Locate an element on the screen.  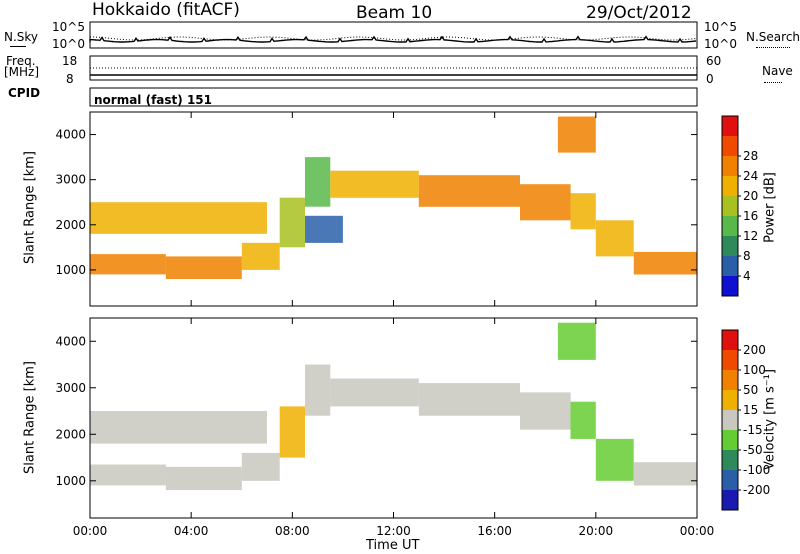
velocity-colorbar-ticklabel-1: 100 is located at coordinates (754, 370).